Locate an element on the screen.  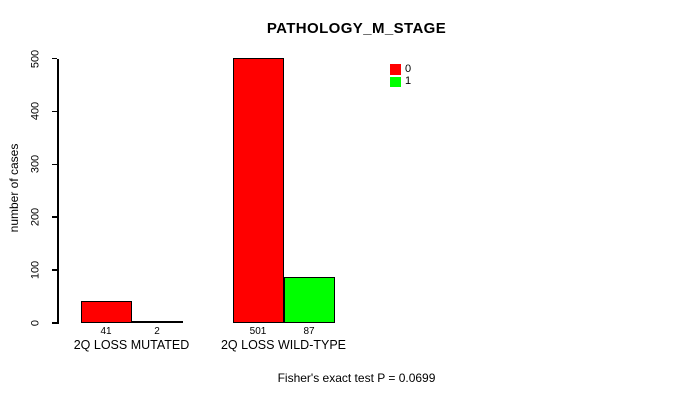
bar-value-label: 501 is located at coordinates (258, 331).